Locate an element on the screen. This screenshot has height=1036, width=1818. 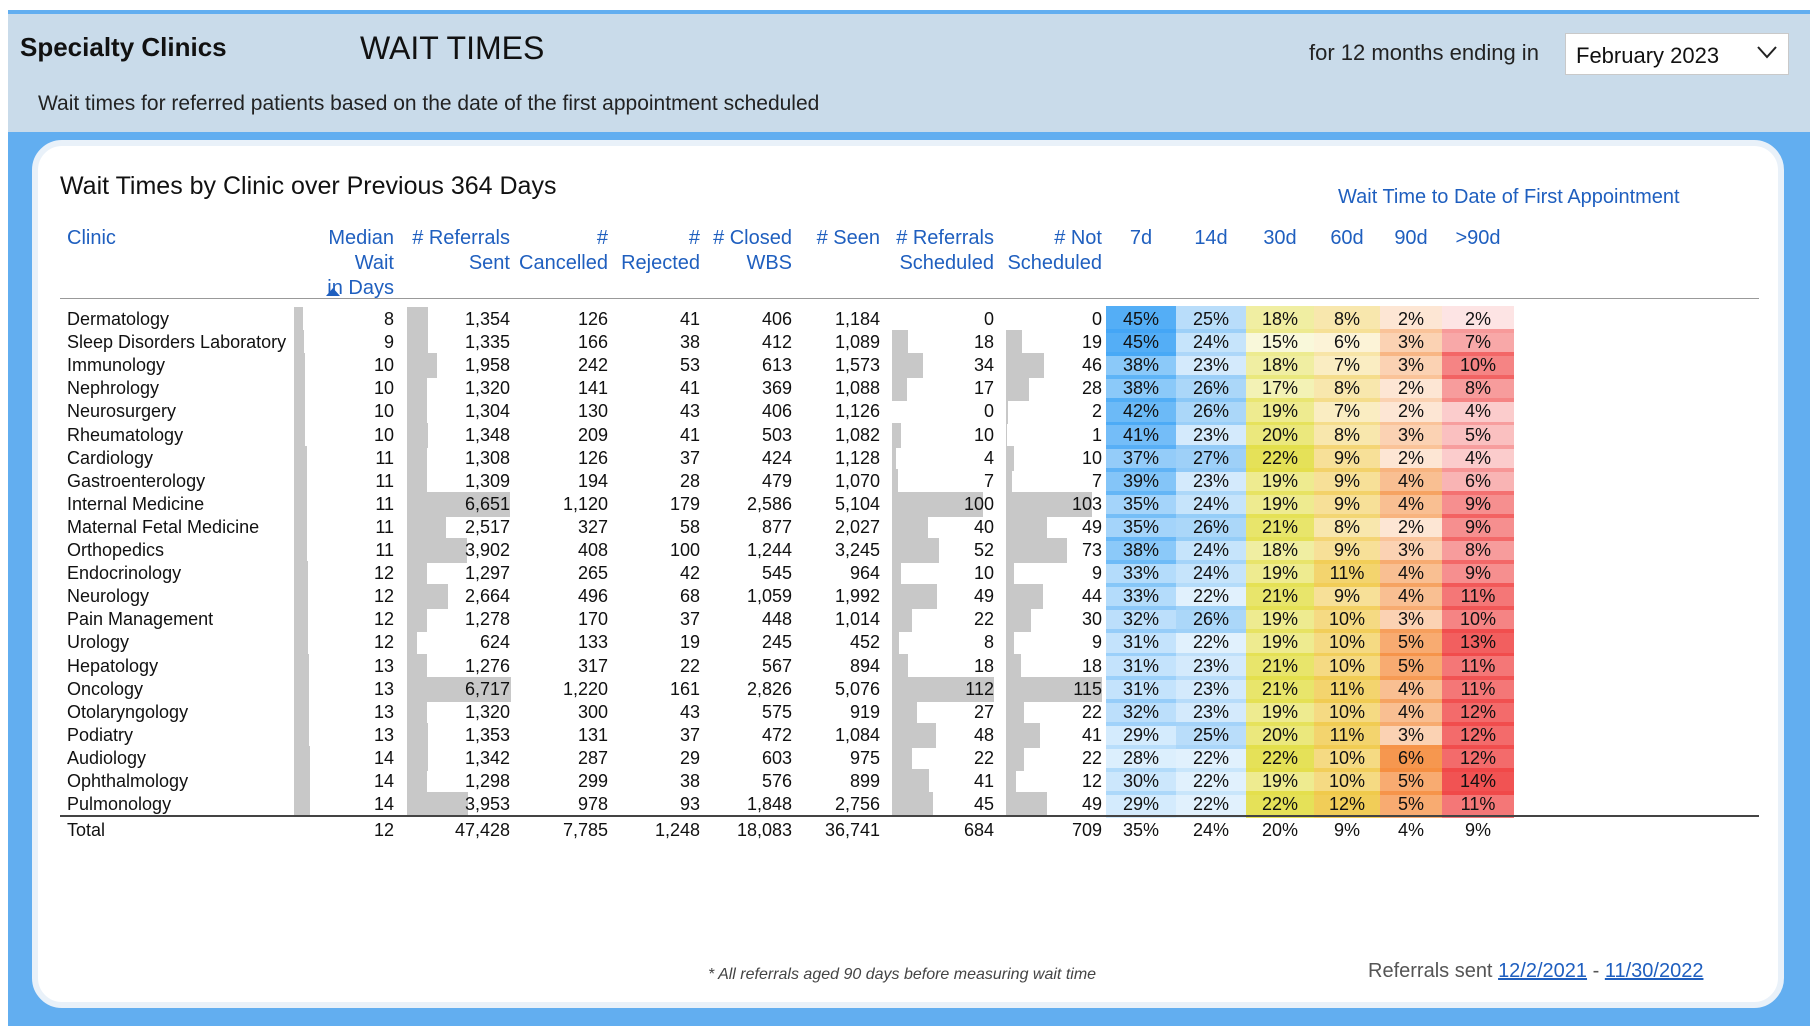
total-sent: 47,428 is located at coordinates (482, 830).